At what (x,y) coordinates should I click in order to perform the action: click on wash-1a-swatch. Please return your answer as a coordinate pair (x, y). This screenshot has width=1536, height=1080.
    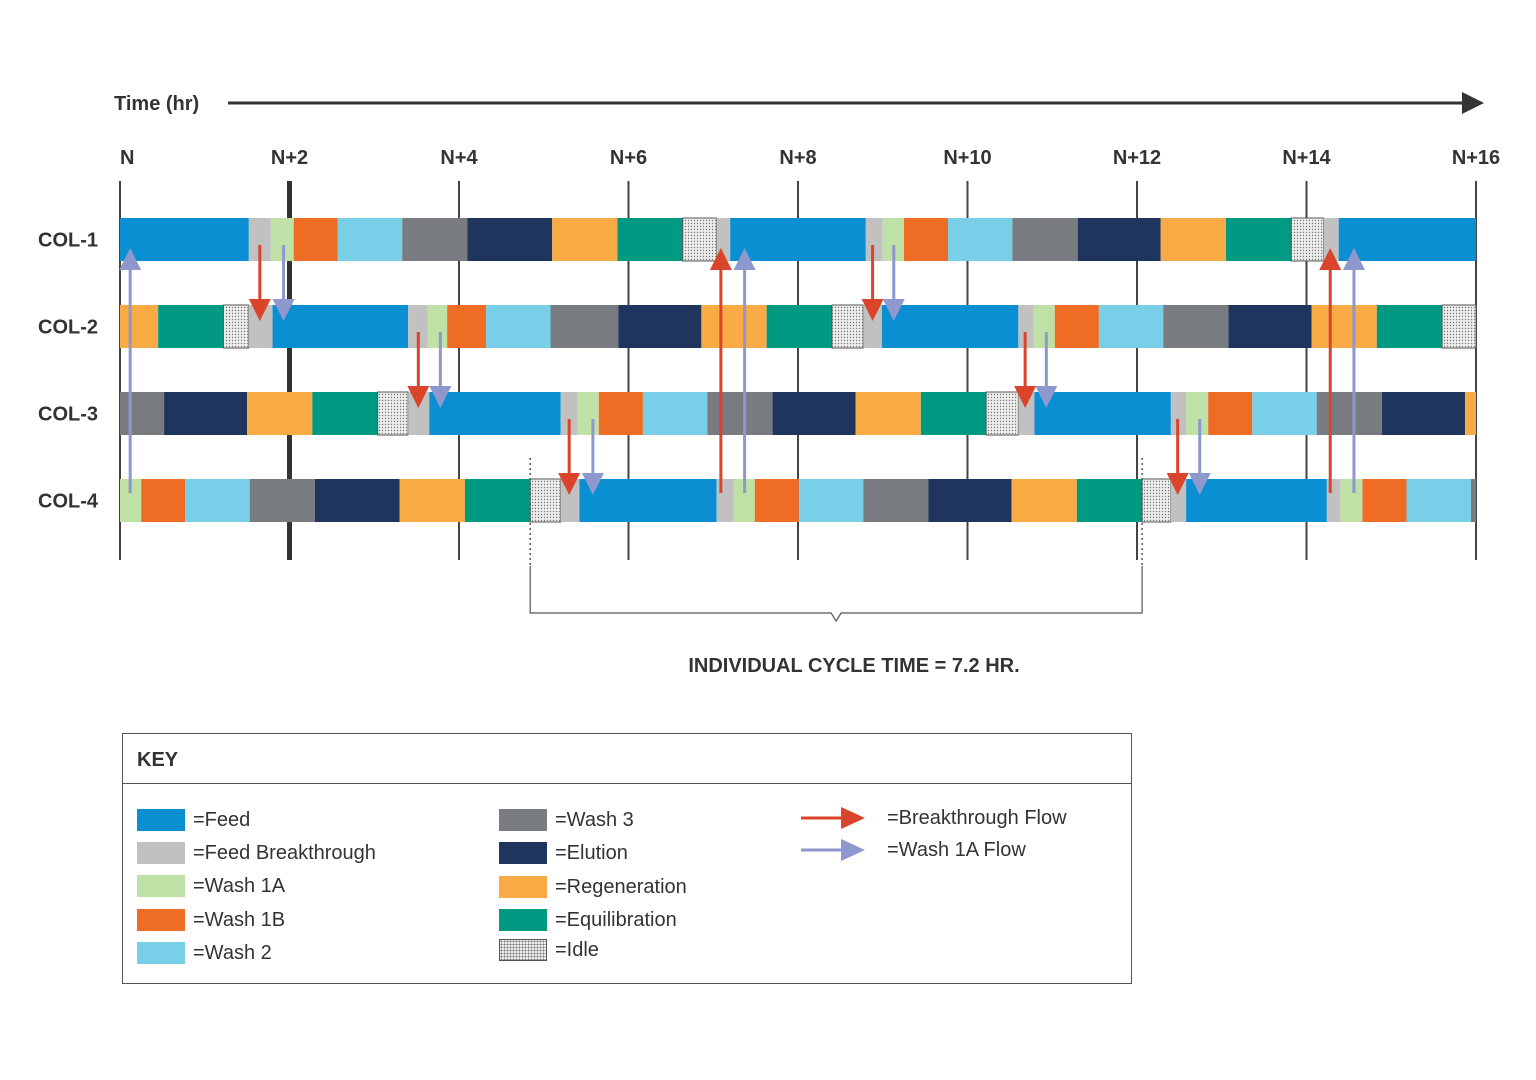
    Looking at the image, I should click on (161, 886).